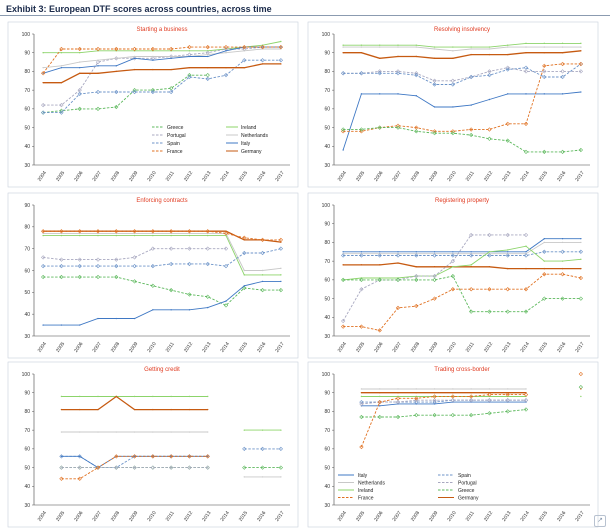 The width and height of the screenshot is (610, 531). What do you see at coordinates (433, 347) in the screenshot?
I see `x-tick-label: 2009` at bounding box center [433, 347].